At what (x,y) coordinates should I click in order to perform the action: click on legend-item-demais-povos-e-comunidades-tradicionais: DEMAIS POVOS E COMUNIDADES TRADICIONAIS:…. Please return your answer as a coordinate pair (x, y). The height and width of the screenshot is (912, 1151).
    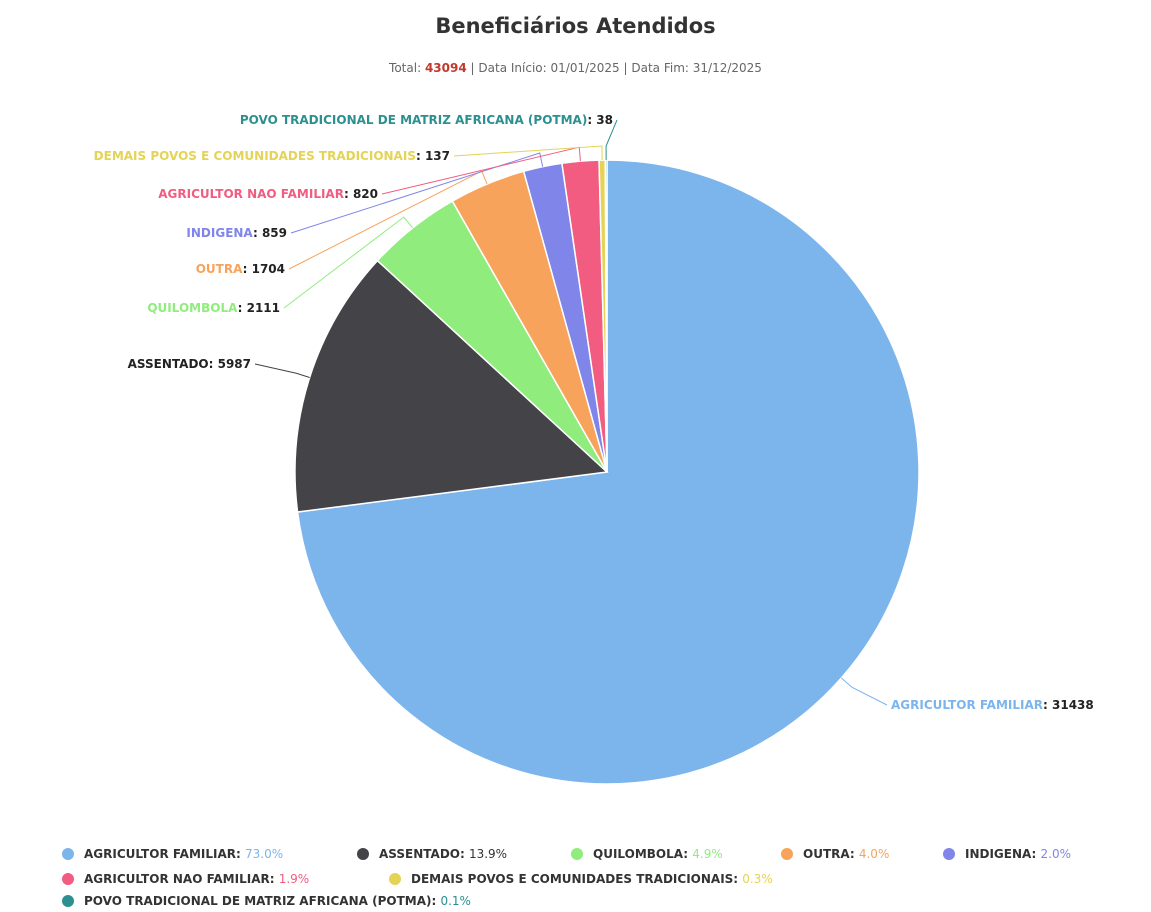
    Looking at the image, I should click on (581, 879).